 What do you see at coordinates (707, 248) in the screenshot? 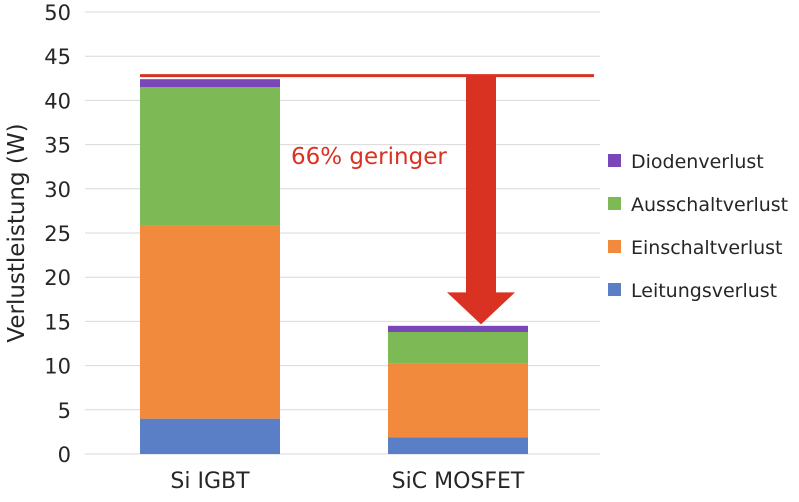
I see `legend-label-einschaltverlust: Einschaltverlust` at bounding box center [707, 248].